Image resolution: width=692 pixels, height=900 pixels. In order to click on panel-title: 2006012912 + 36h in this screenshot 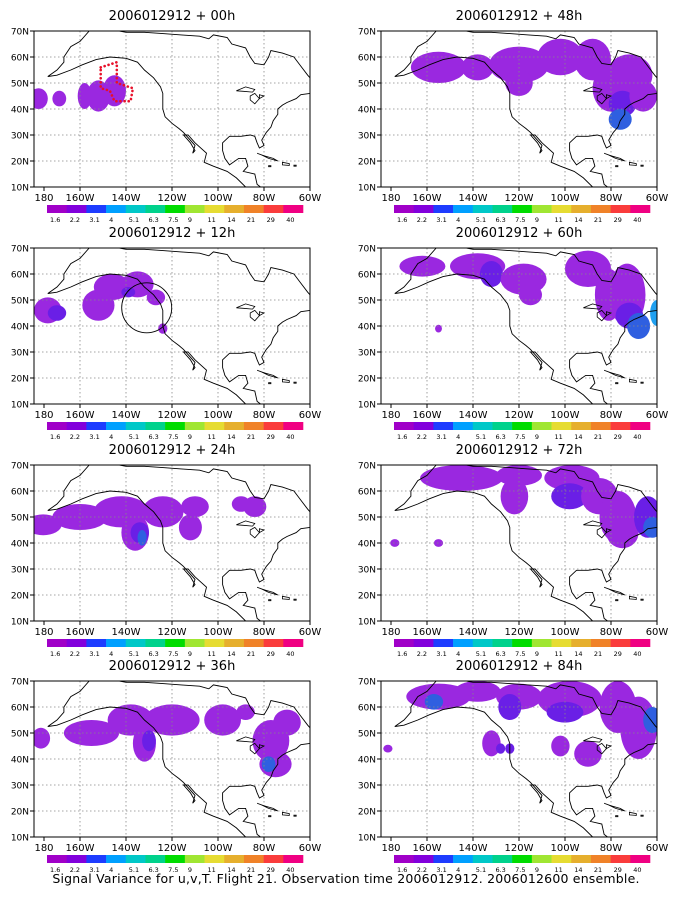, I will do `click(172, 666)`.